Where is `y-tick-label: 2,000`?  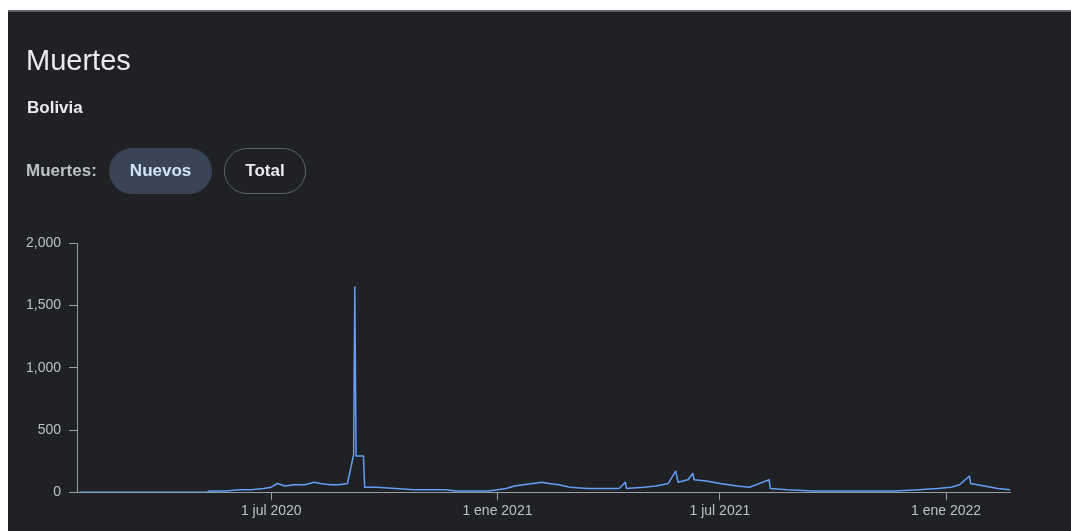 y-tick-label: 2,000 is located at coordinates (43, 242).